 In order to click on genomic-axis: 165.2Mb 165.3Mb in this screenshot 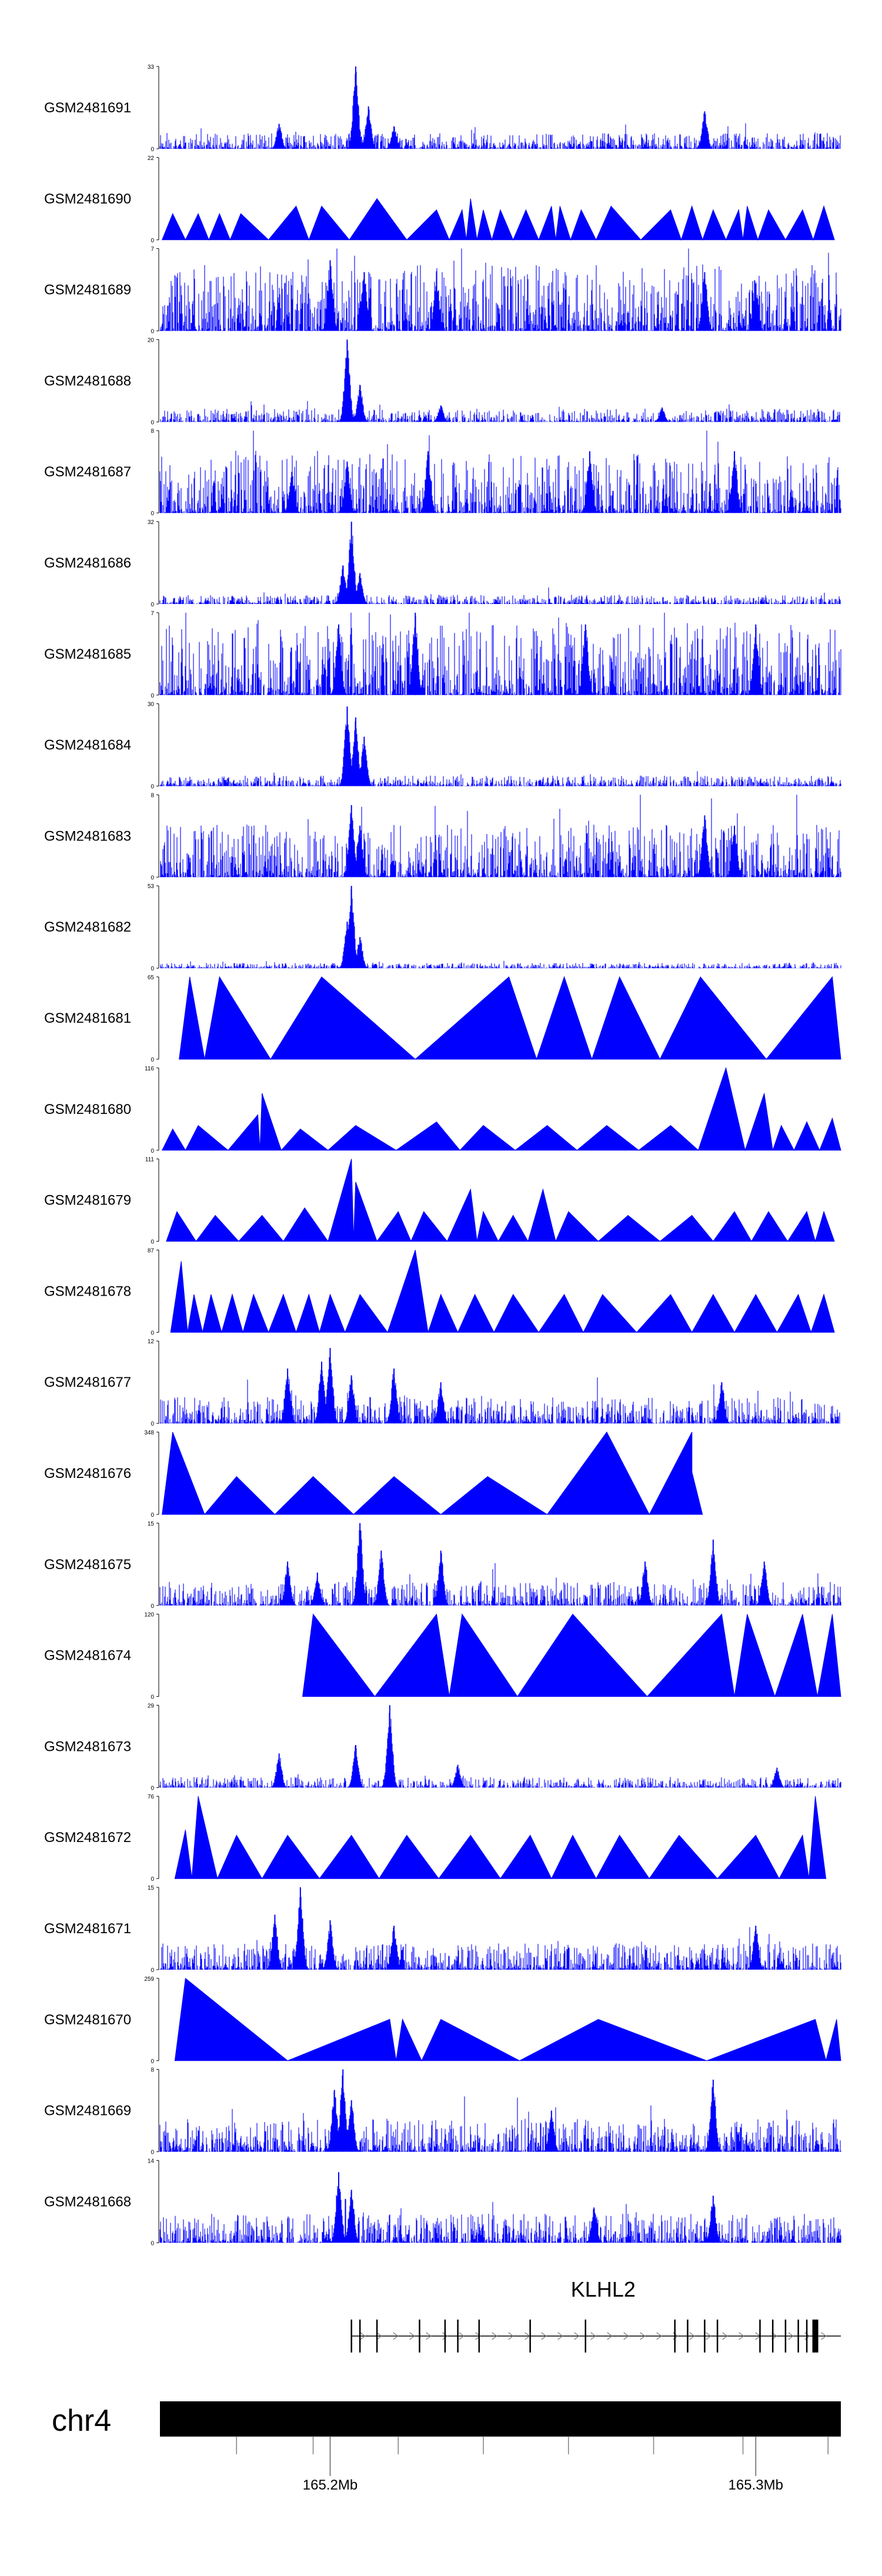, I will do `click(500, 2464)`.